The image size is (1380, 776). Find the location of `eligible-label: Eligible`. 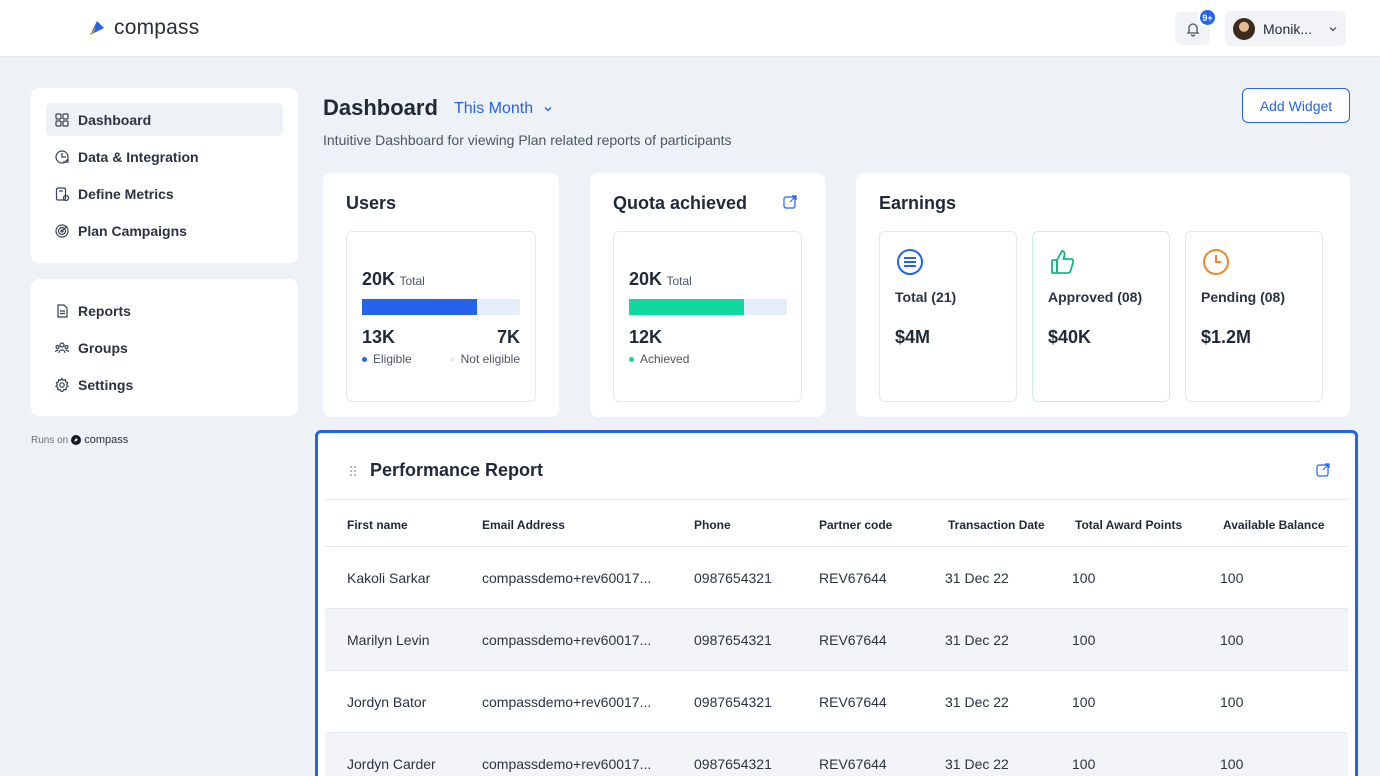

eligible-label: Eligible is located at coordinates (392, 359).